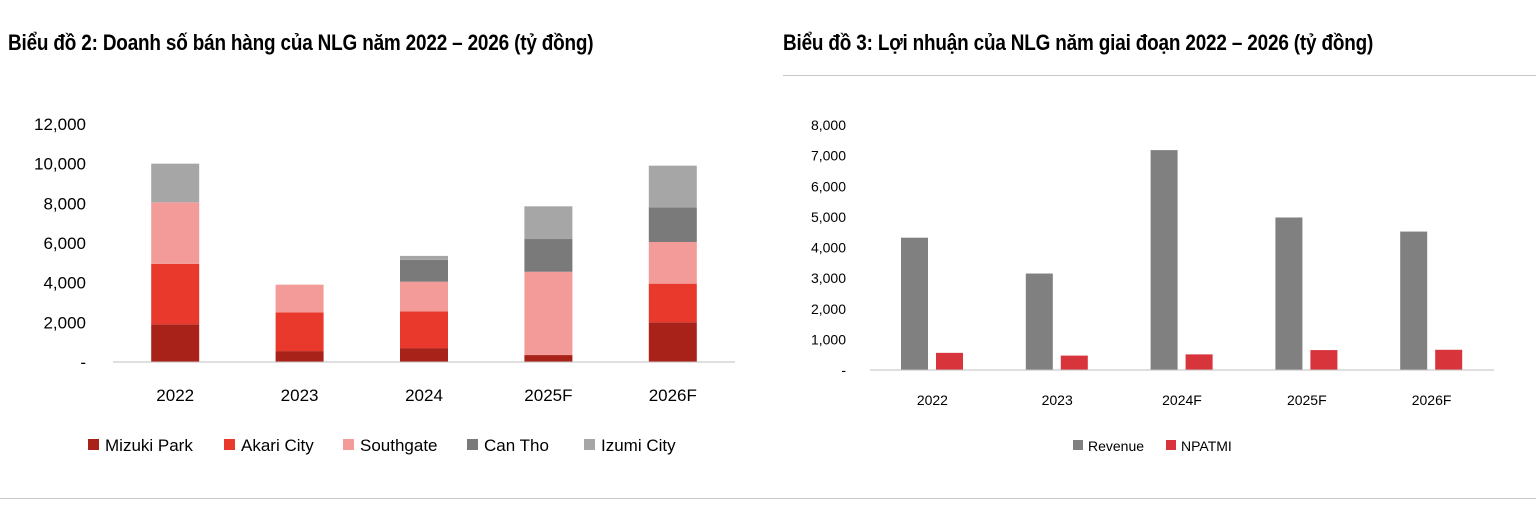 The height and width of the screenshot is (516, 1536). I want to click on bottom-divider, so click(768, 498).